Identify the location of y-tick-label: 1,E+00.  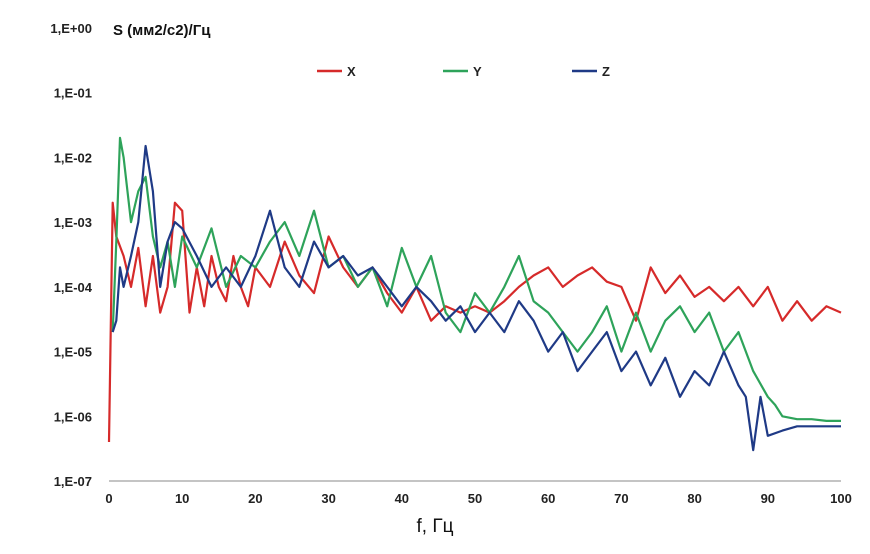
(71, 28).